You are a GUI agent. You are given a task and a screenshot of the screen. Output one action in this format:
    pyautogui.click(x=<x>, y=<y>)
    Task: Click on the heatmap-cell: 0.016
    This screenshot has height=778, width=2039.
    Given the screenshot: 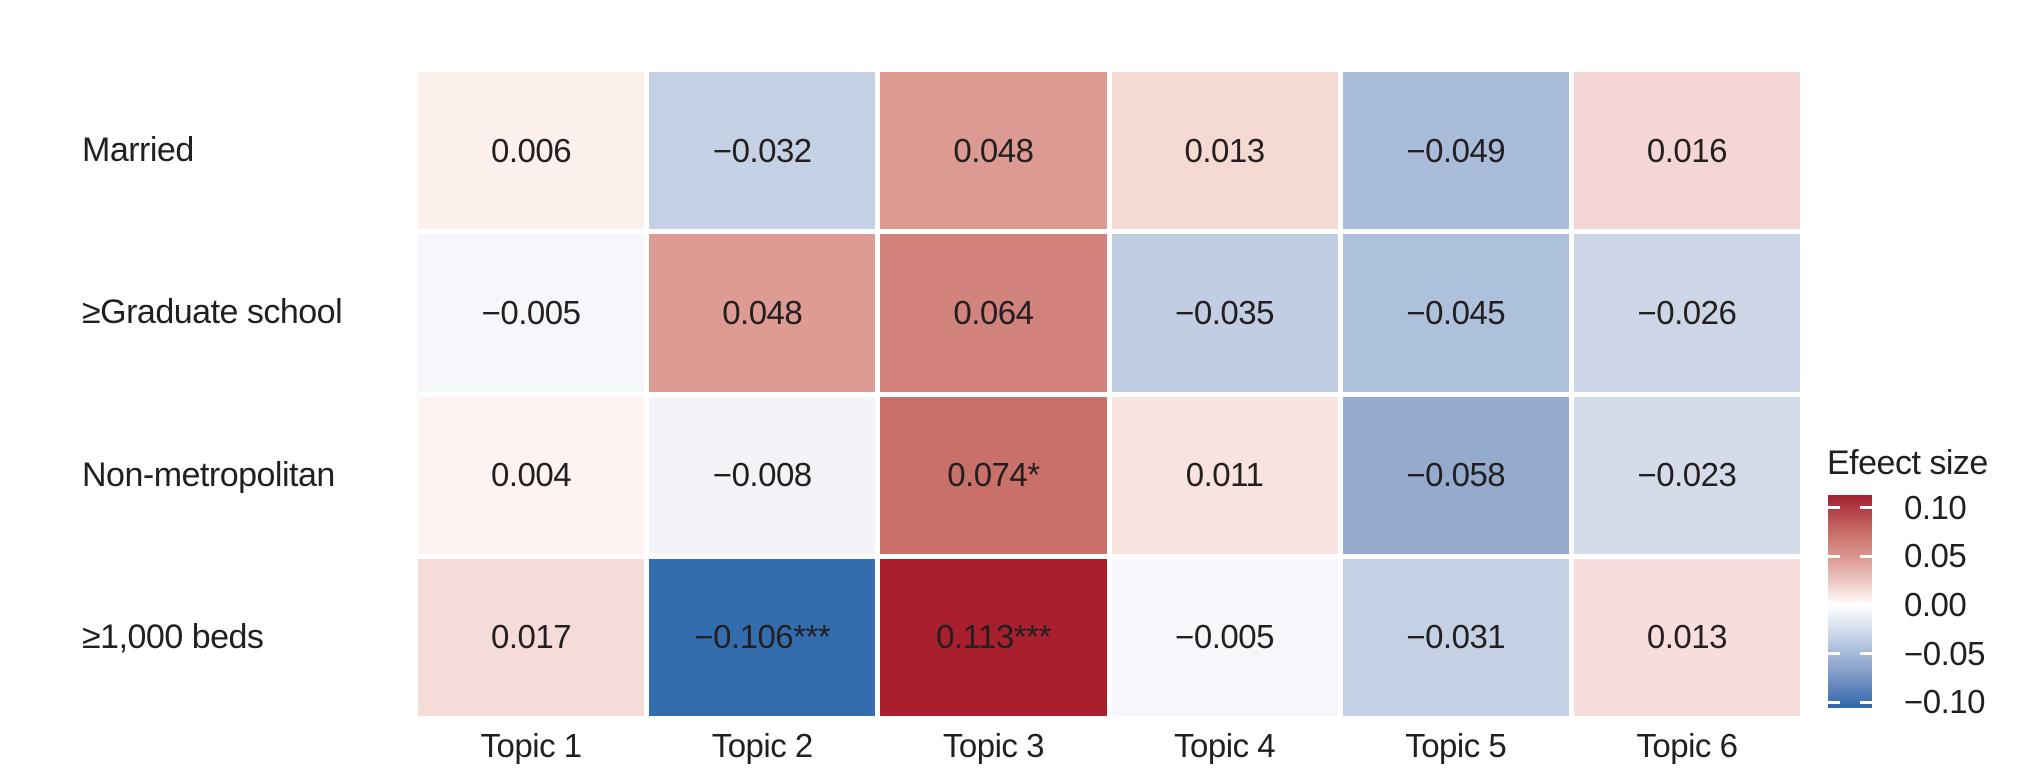 What is the action you would take?
    pyautogui.click(x=1686, y=151)
    